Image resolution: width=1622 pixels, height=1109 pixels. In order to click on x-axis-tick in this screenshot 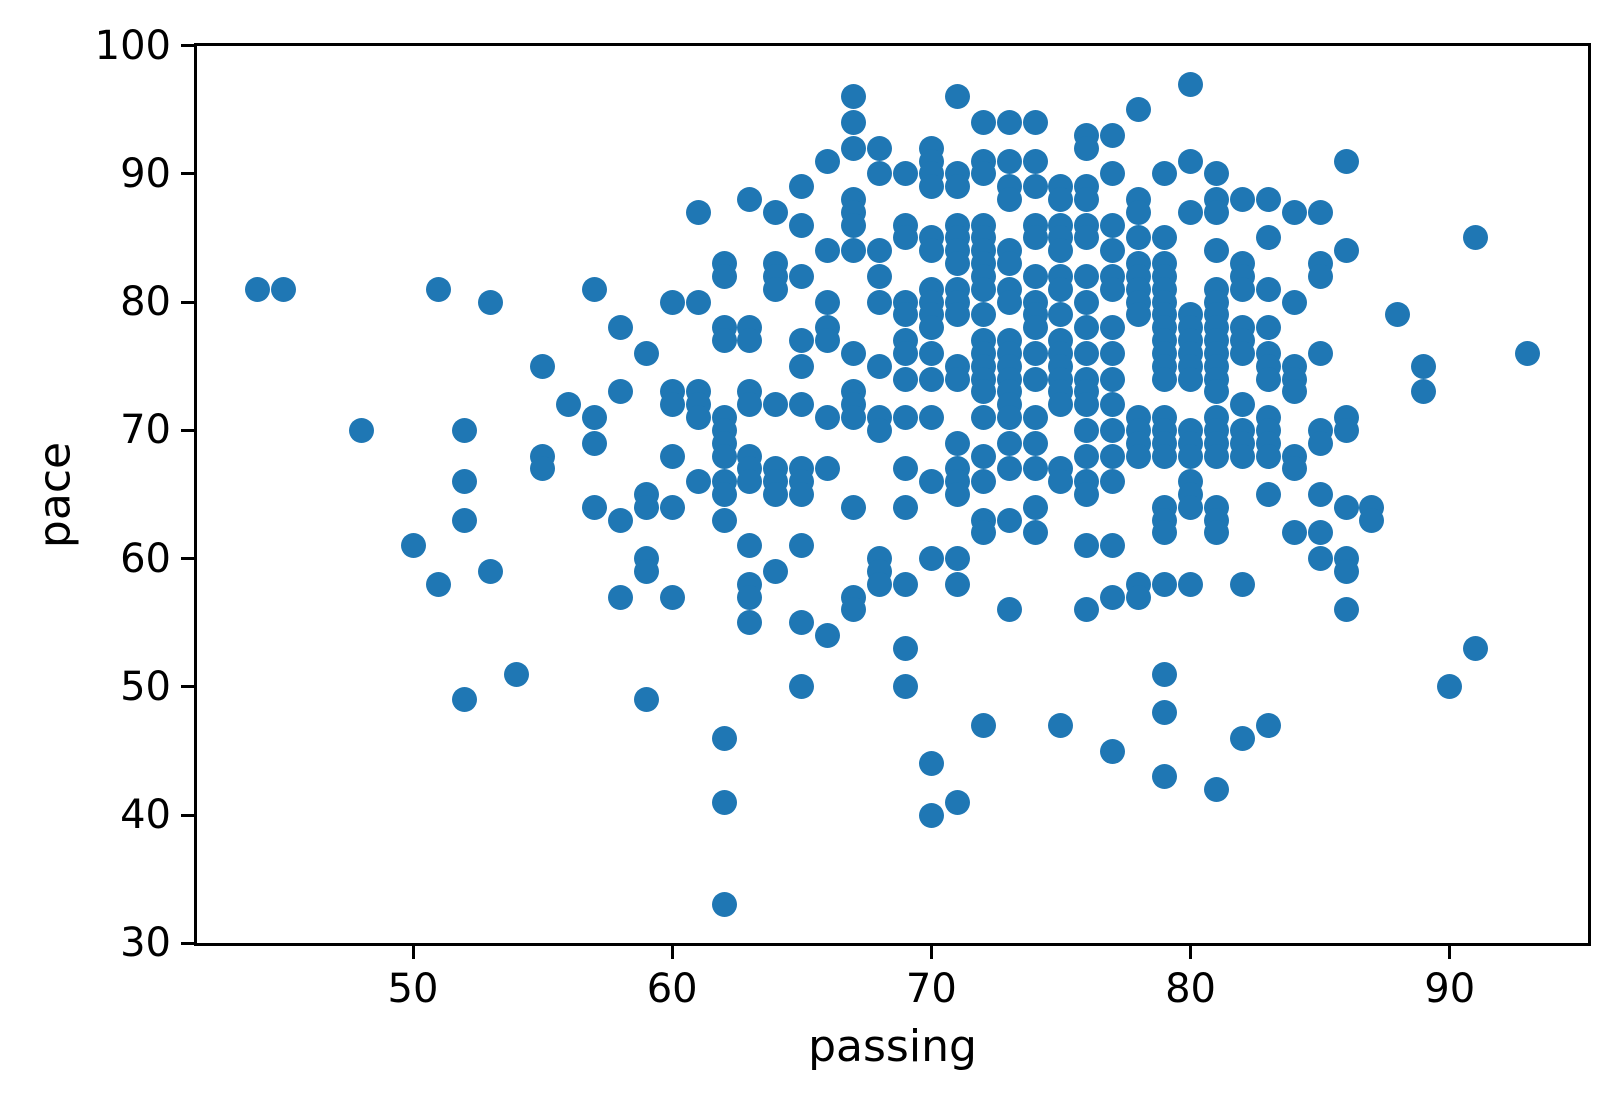, I will do `click(1191, 952)`.